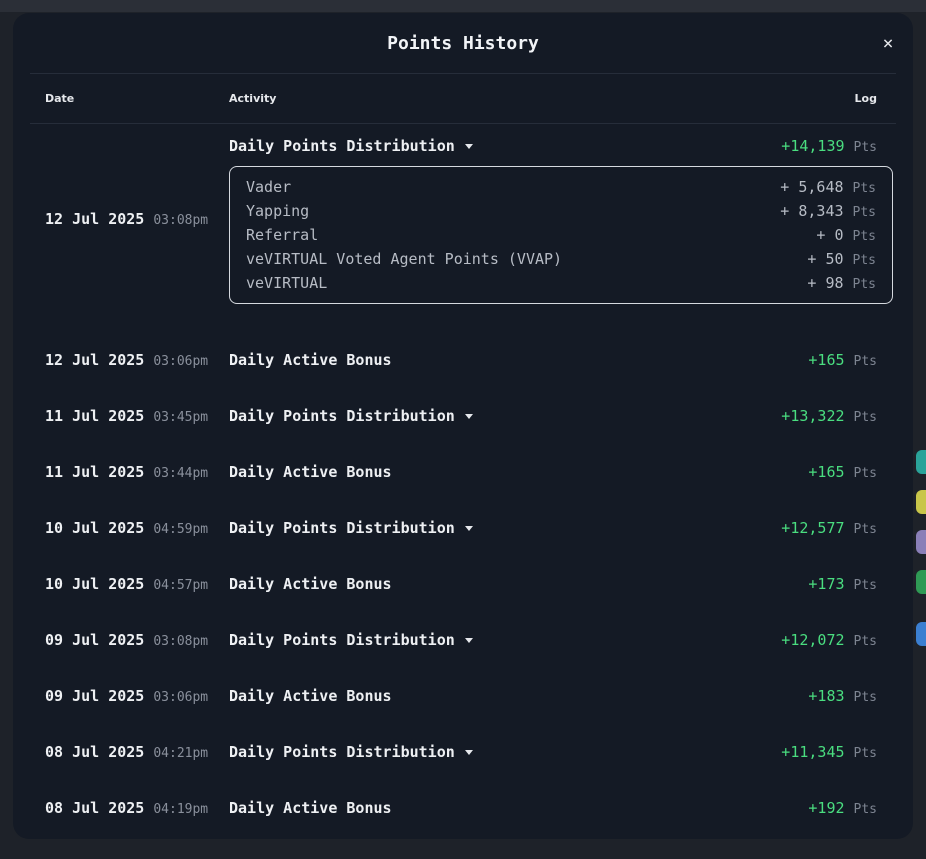 This screenshot has height=859, width=926. I want to click on breakdown-label: veVIRTUAL, so click(287, 283).